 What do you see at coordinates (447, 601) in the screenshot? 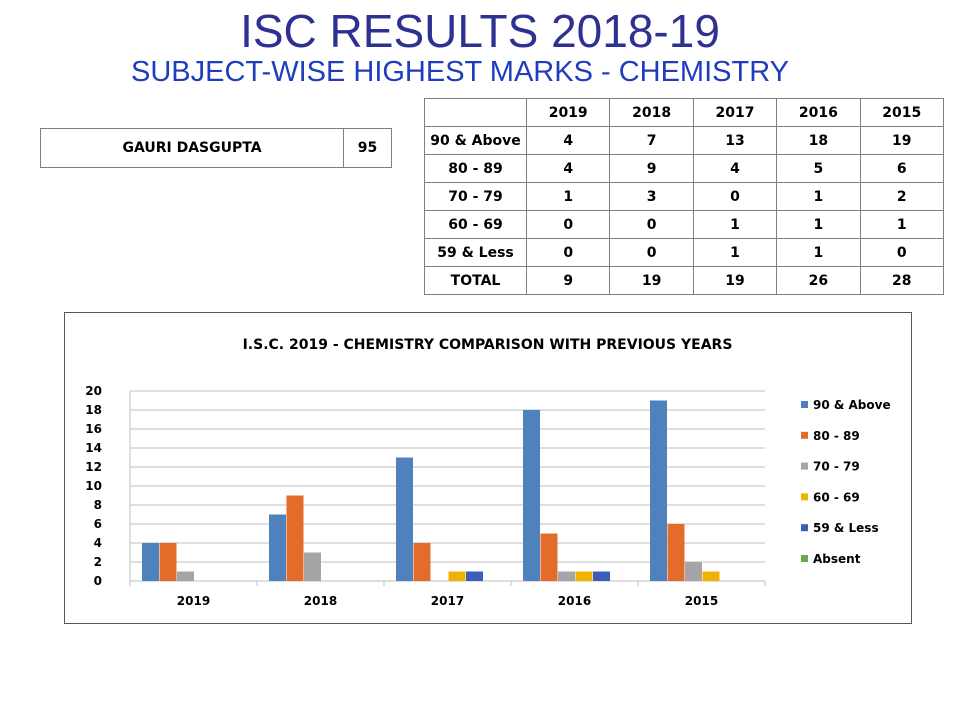
I see `x-tick-label: 2017` at bounding box center [447, 601].